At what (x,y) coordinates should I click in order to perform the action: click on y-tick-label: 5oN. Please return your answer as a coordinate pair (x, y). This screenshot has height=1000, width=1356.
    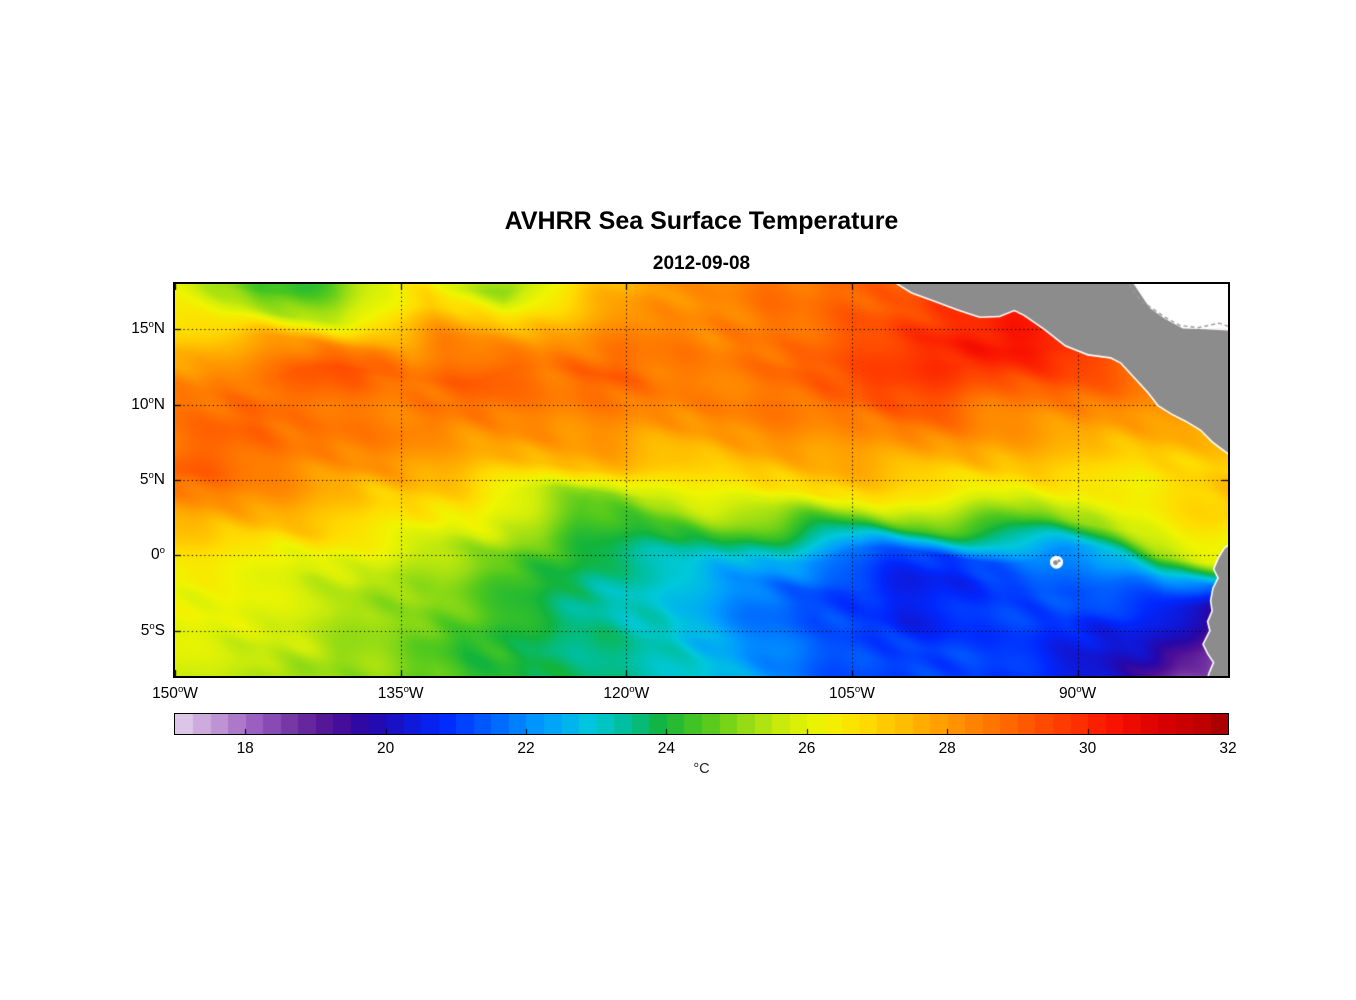
    Looking at the image, I should click on (152, 478).